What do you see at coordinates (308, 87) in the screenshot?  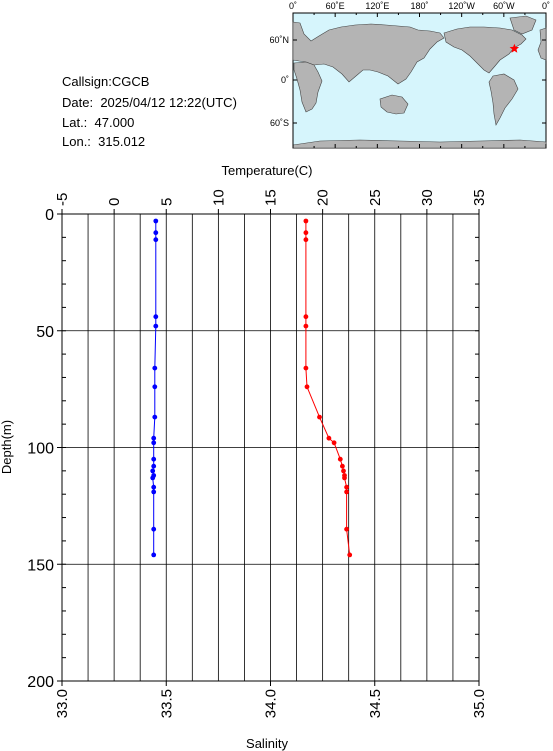 I see `land-africa` at bounding box center [308, 87].